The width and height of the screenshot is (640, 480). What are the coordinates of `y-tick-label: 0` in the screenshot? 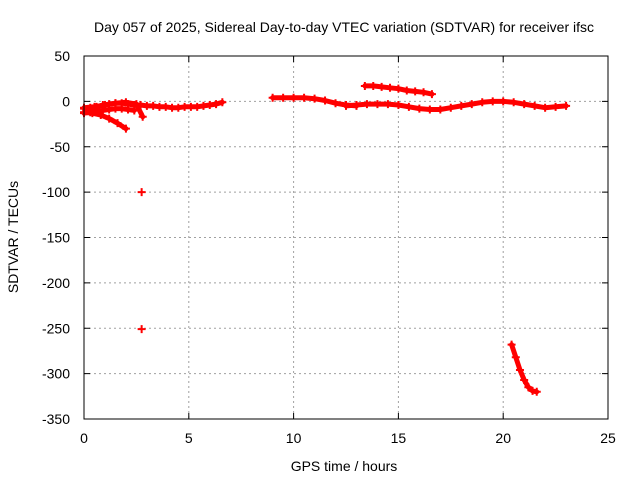 It's located at (66, 101).